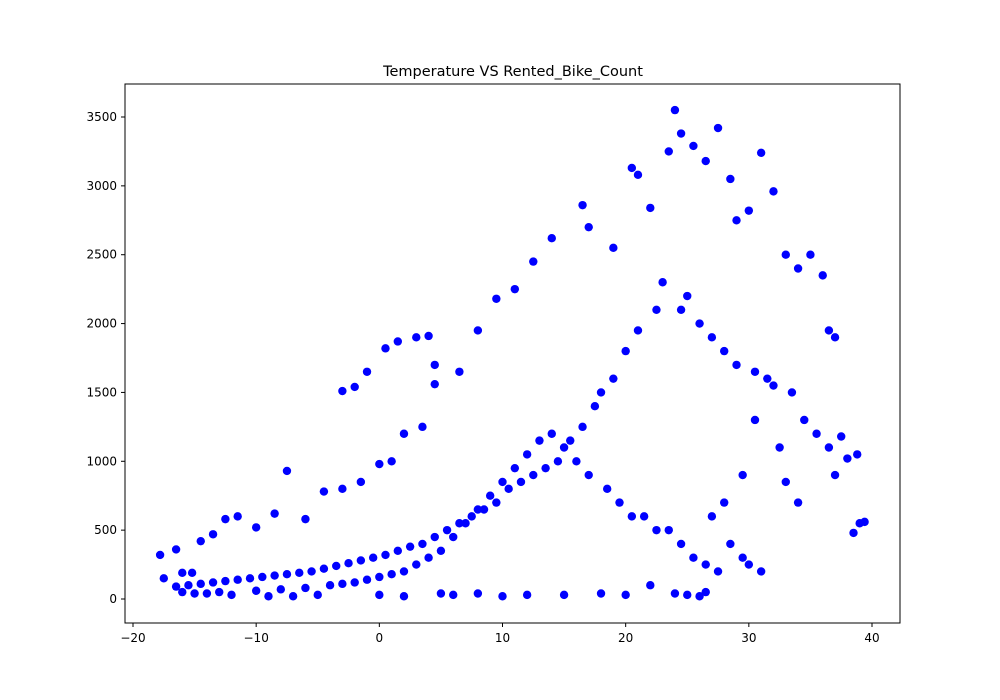 Image resolution: width=1000 pixels, height=700 pixels. Describe the element at coordinates (871, 638) in the screenshot. I see `x-tick-label: 40` at that location.